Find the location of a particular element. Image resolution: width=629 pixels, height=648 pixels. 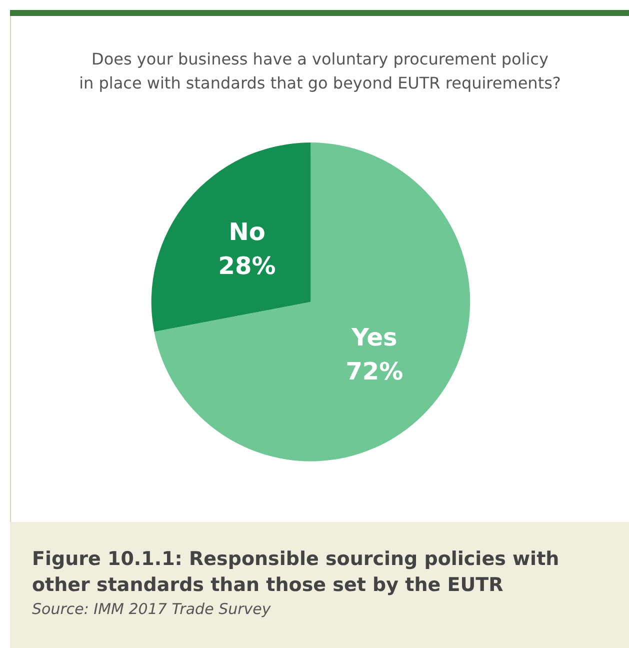

source-note: Source: IMM 2017 Trade Survey is located at coordinates (152, 609).